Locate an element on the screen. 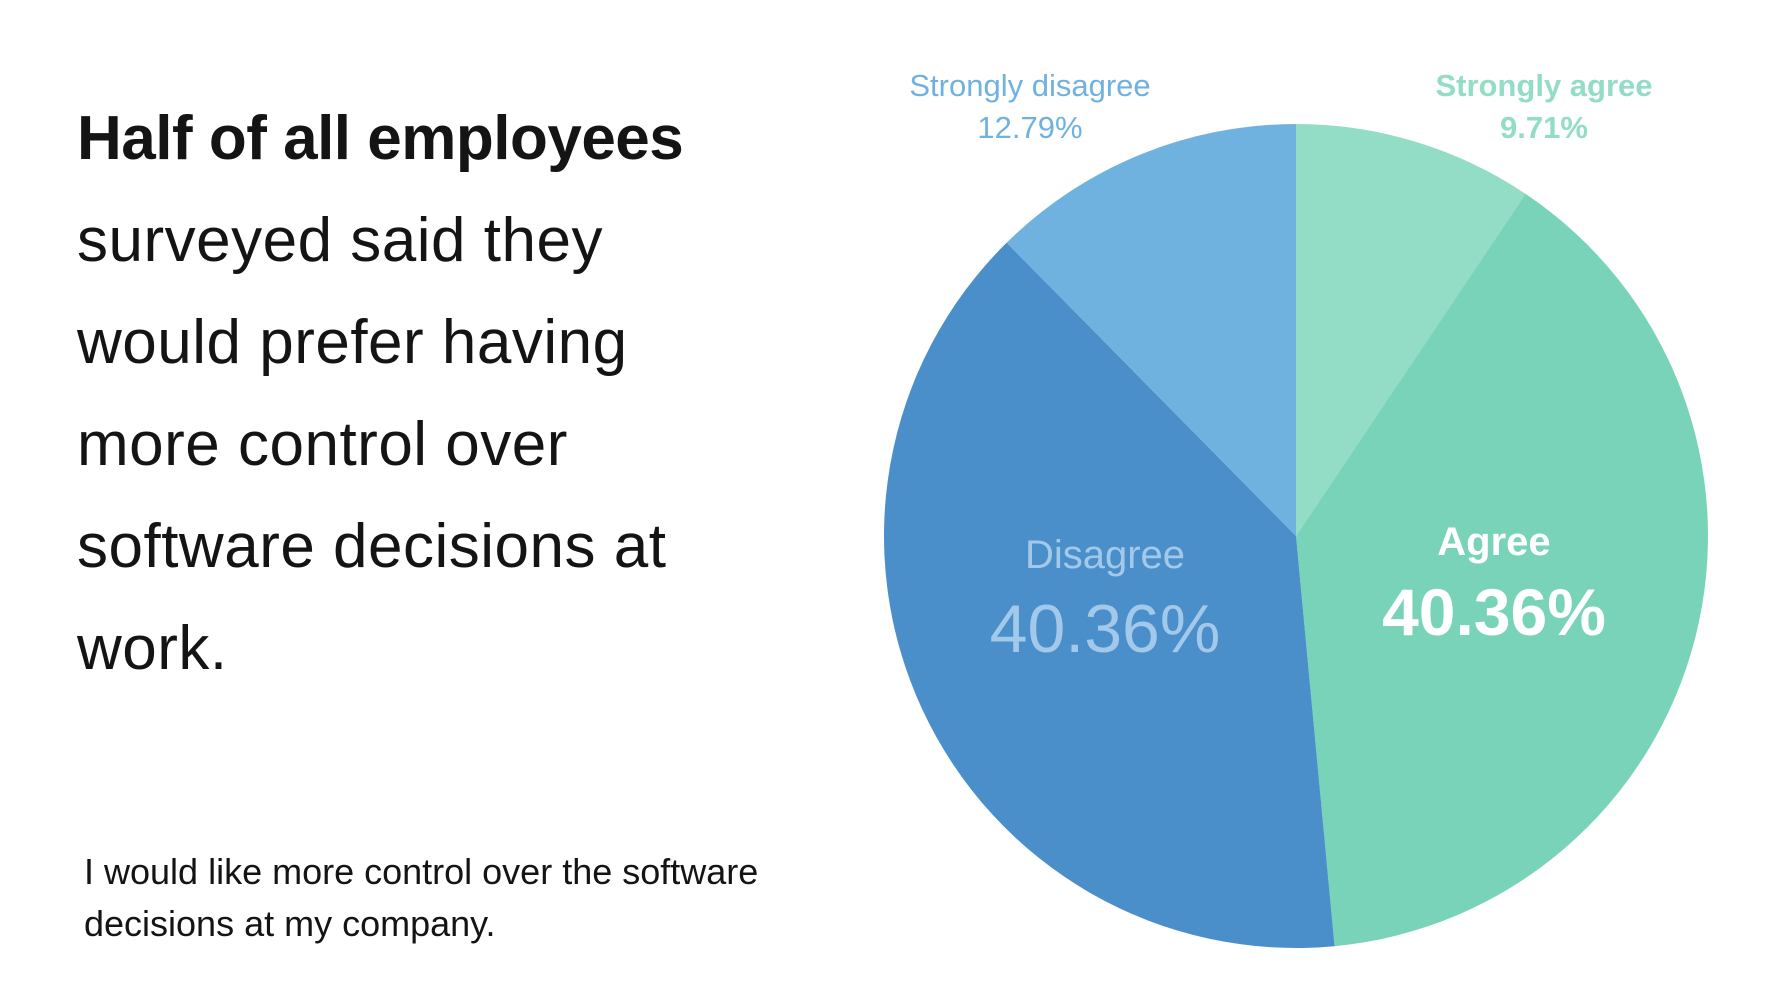  slice-label-disagree: Disagree is located at coordinates (1105, 555).